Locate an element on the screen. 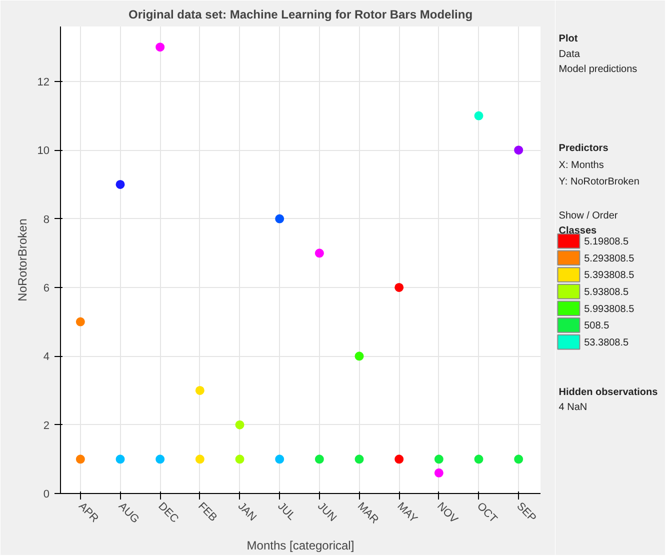  y-tick-label: 8 is located at coordinates (46, 220).